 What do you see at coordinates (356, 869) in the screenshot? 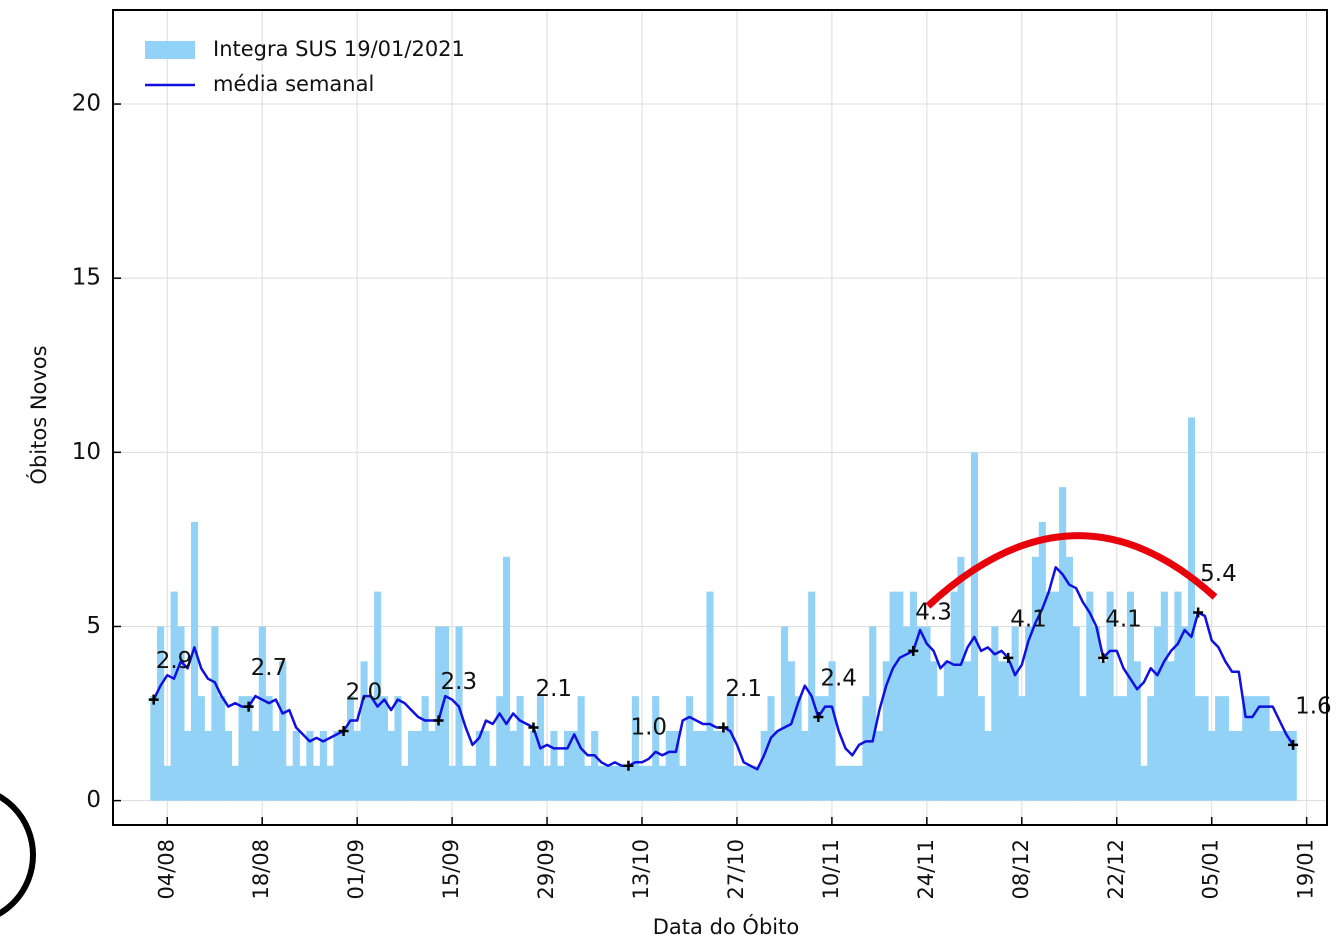
I see `x-tick-label: 01/09` at bounding box center [356, 869].